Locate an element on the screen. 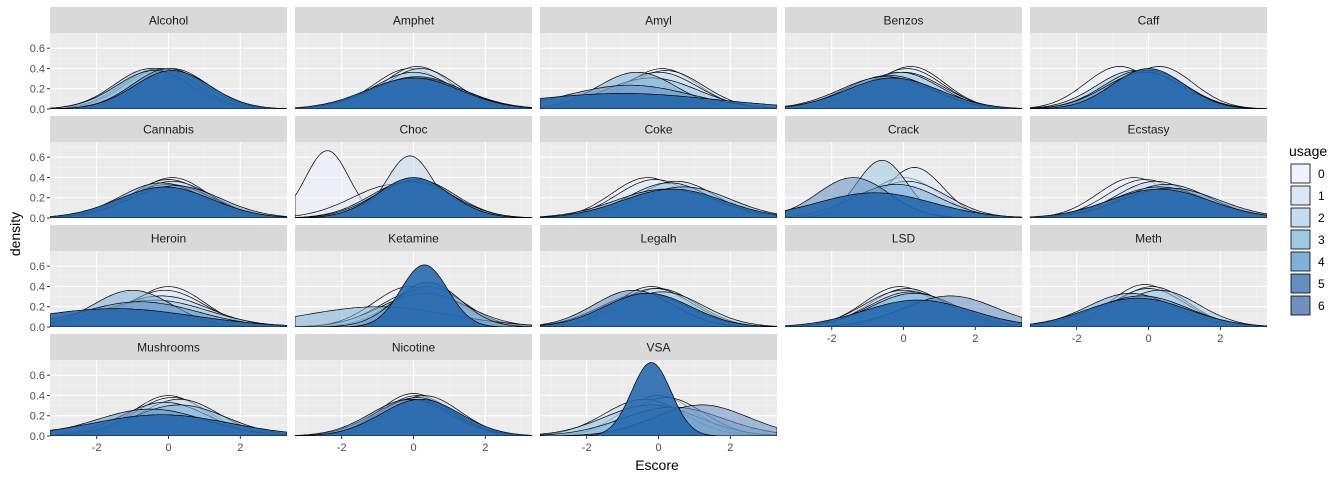 The image size is (1344, 480). facet-panel-benzos: Benzos is located at coordinates (903, 58).